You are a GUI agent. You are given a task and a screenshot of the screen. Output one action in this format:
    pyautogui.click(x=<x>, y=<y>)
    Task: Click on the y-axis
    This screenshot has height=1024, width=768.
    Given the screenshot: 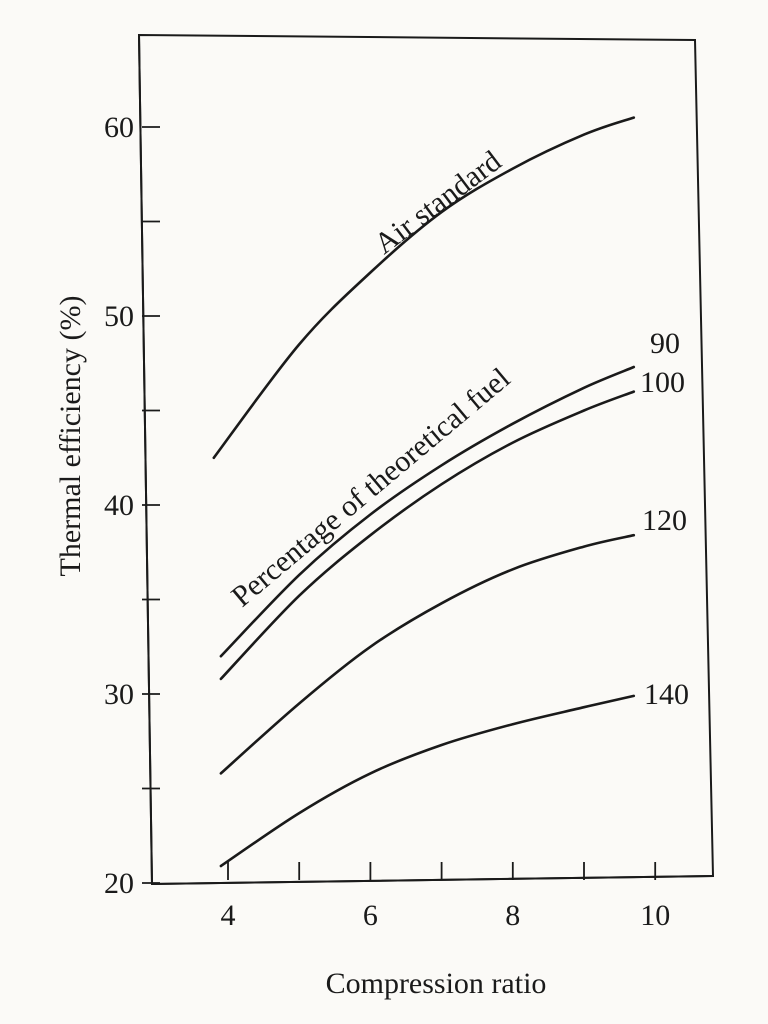 What is the action you would take?
    pyautogui.click(x=145, y=459)
    